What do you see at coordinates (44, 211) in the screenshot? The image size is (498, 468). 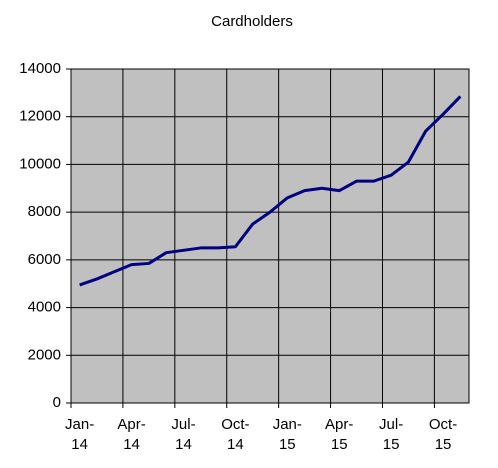 I see `y-tick-label: 8000` at bounding box center [44, 211].